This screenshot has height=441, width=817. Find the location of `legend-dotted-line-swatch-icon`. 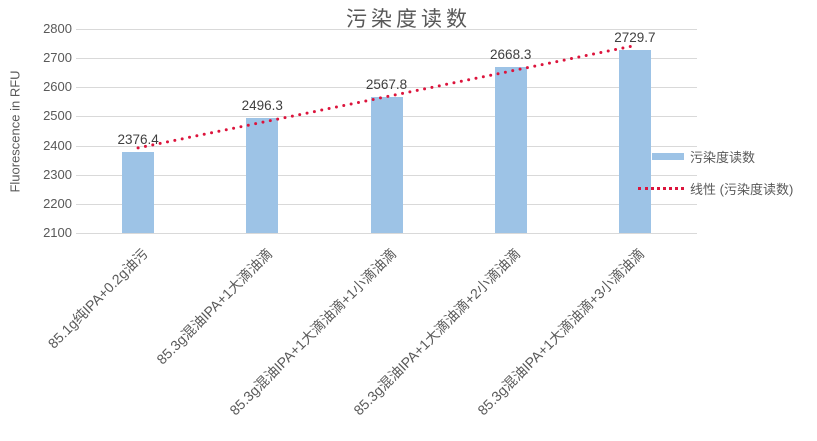

legend-dotted-line-swatch-icon is located at coordinates (661, 188).